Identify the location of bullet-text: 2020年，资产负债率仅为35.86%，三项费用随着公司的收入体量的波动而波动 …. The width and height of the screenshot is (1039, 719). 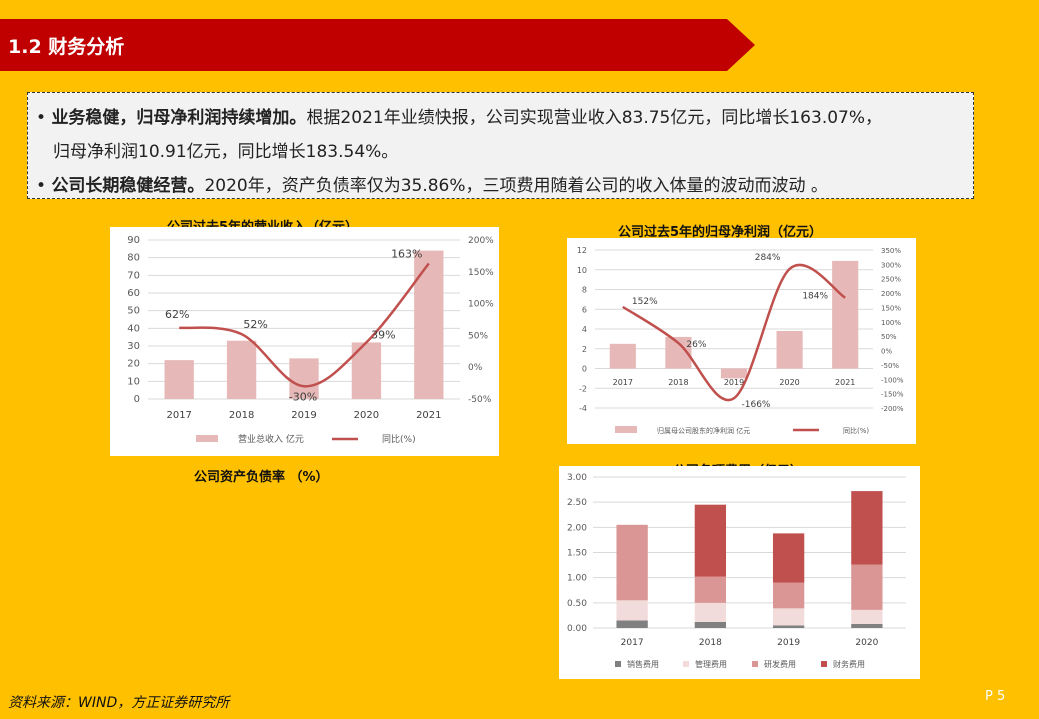
(516, 186).